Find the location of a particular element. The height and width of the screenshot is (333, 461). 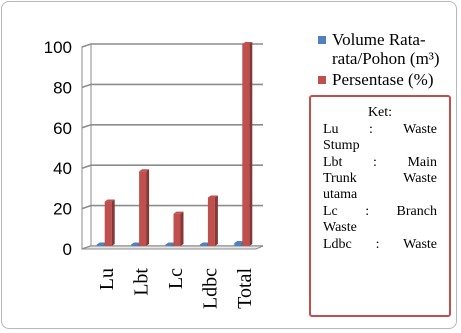

y-axis: 0 20 40 60 80 100 is located at coordinates (58, 148).